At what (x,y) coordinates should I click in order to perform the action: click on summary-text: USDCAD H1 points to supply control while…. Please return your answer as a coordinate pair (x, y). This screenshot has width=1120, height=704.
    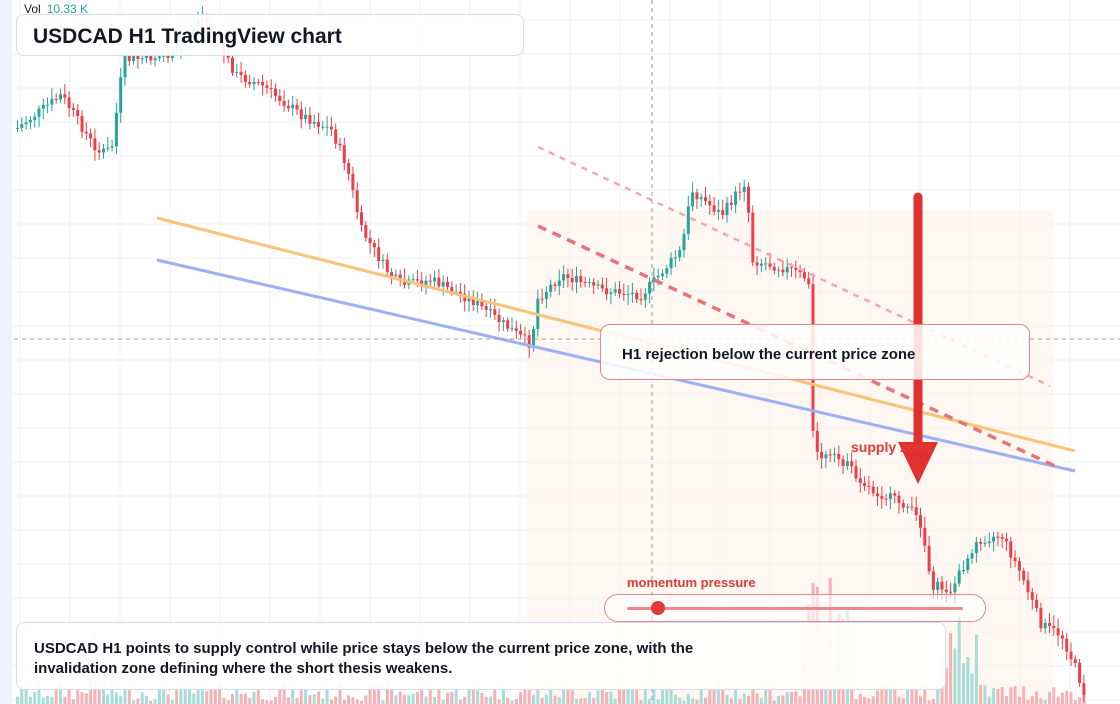
    Looking at the image, I should click on (364, 658).